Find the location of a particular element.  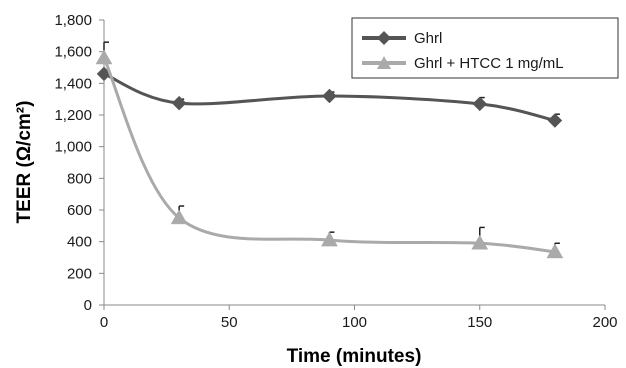

x-tick-label: 100 is located at coordinates (354, 322).